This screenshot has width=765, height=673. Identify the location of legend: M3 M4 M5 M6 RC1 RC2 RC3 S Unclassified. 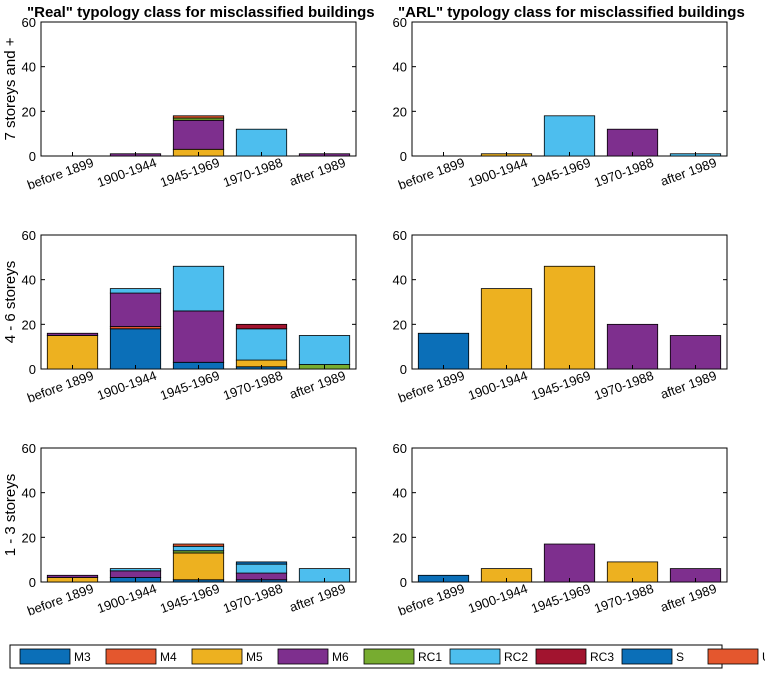
(387, 656).